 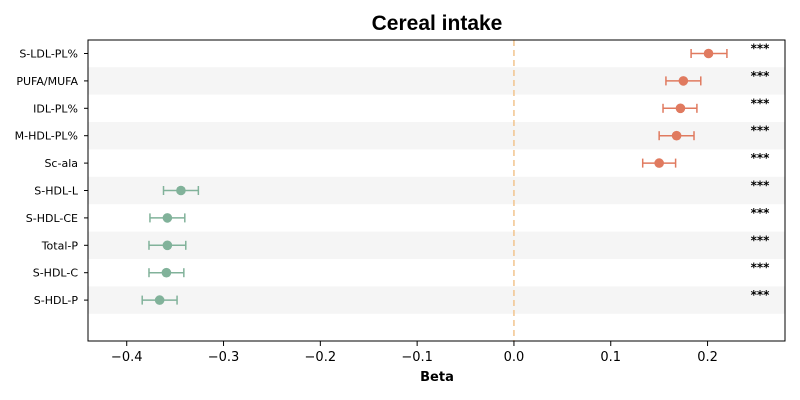 What do you see at coordinates (127, 357) in the screenshot?
I see `x-tick-label: −0.4` at bounding box center [127, 357].